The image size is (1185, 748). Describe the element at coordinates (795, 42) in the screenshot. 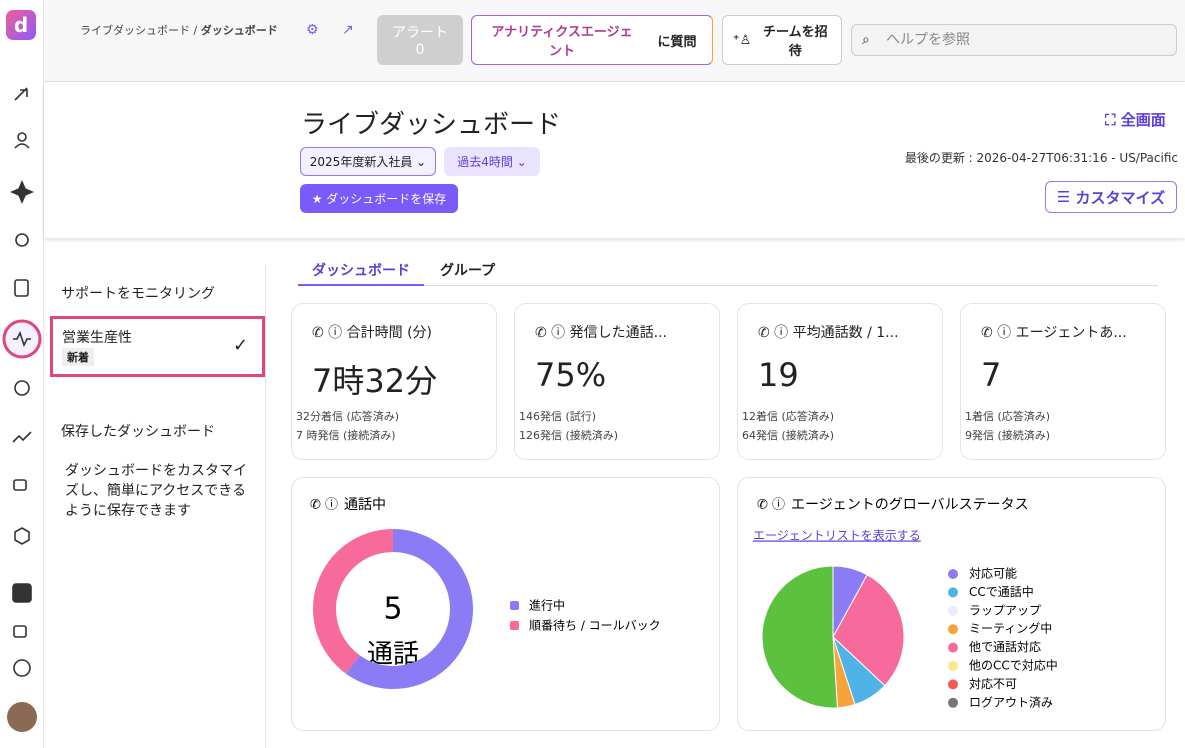

I see `invite-label: チームを招待` at that location.